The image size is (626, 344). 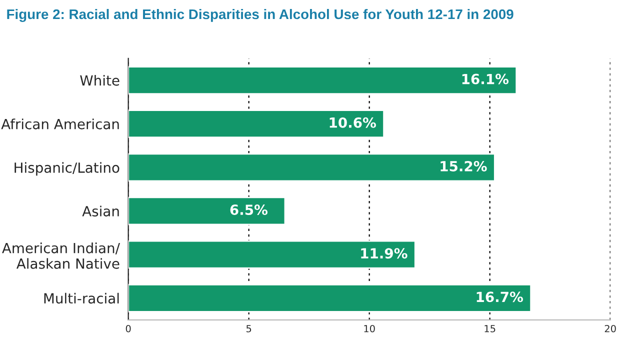 I want to click on x-tick-label: 15, so click(x=490, y=328).